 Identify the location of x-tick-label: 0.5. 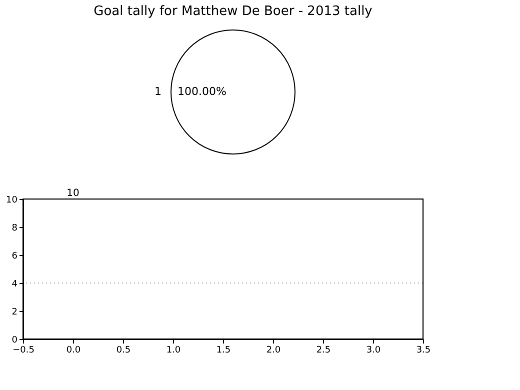
(123, 351).